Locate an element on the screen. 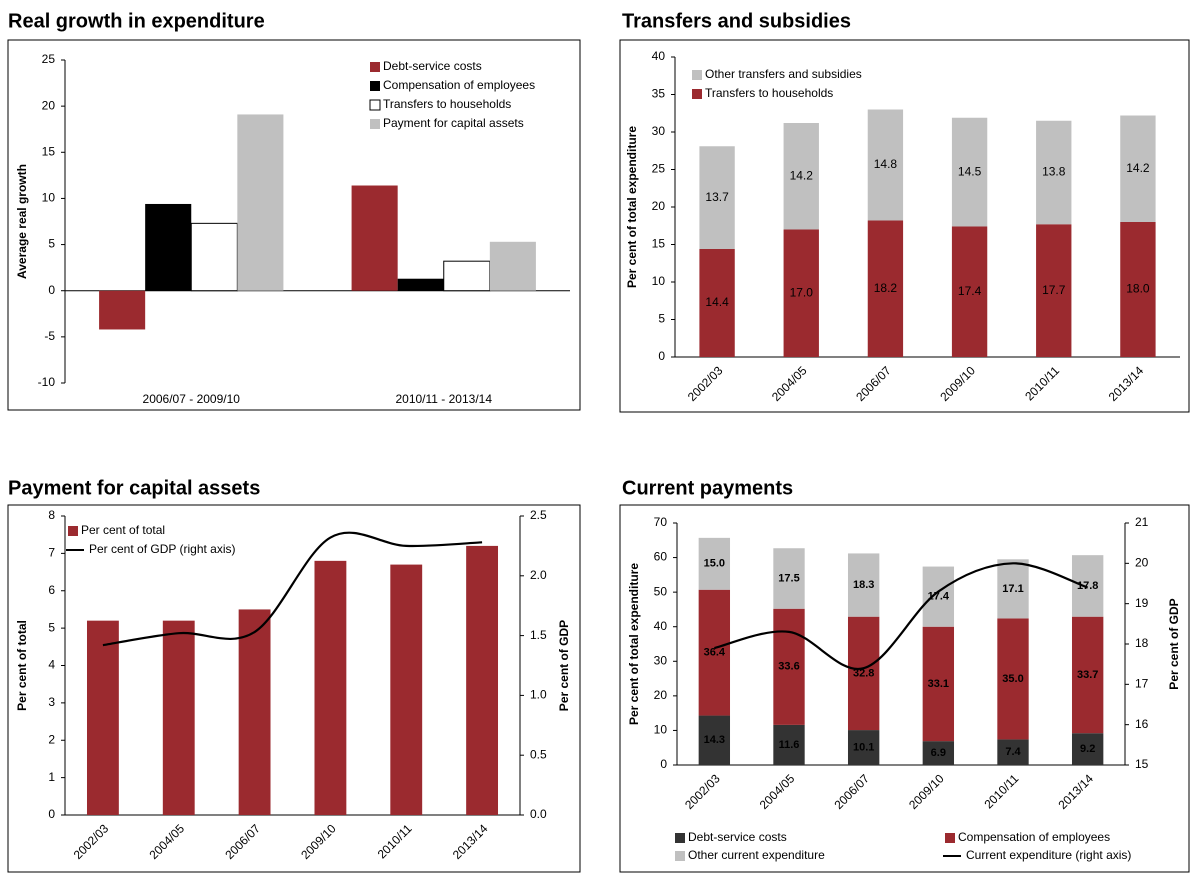  x-tick-label: 2006/07 - 2009/10 is located at coordinates (192, 399).